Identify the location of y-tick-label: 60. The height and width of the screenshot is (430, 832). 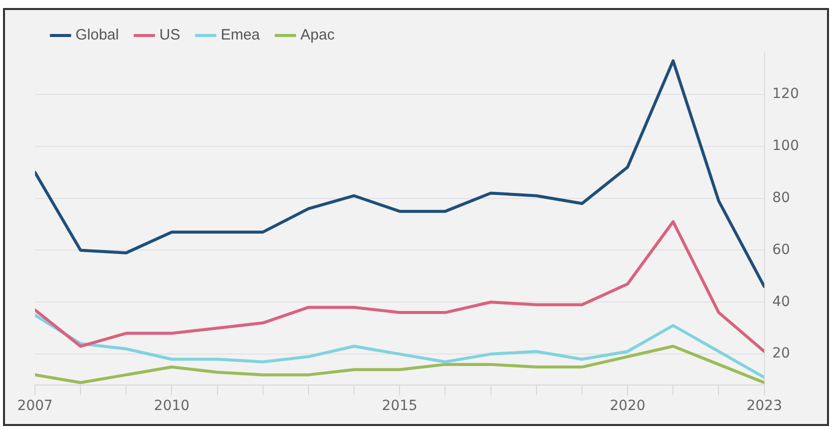
(781, 250).